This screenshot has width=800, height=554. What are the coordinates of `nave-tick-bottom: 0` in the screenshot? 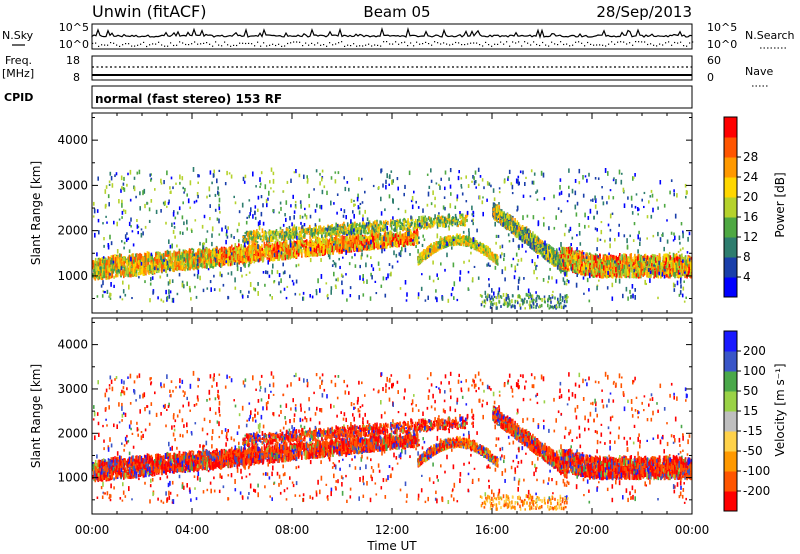 It's located at (710, 77).